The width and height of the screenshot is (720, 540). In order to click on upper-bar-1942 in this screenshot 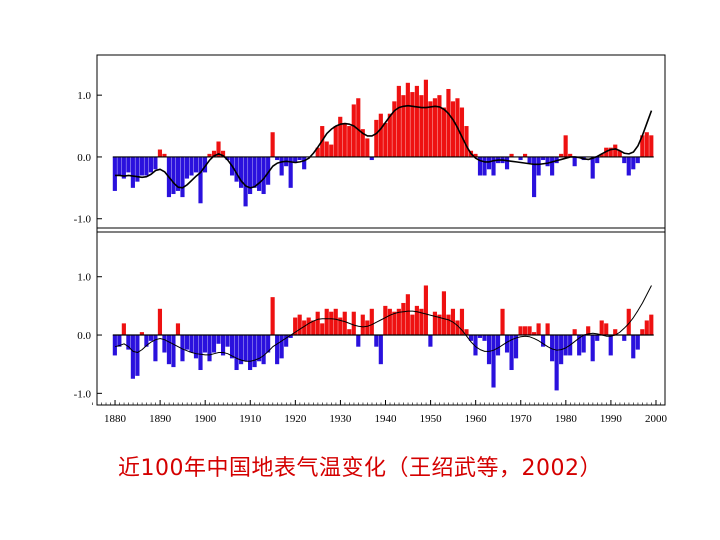, I will do `click(394, 129)`.